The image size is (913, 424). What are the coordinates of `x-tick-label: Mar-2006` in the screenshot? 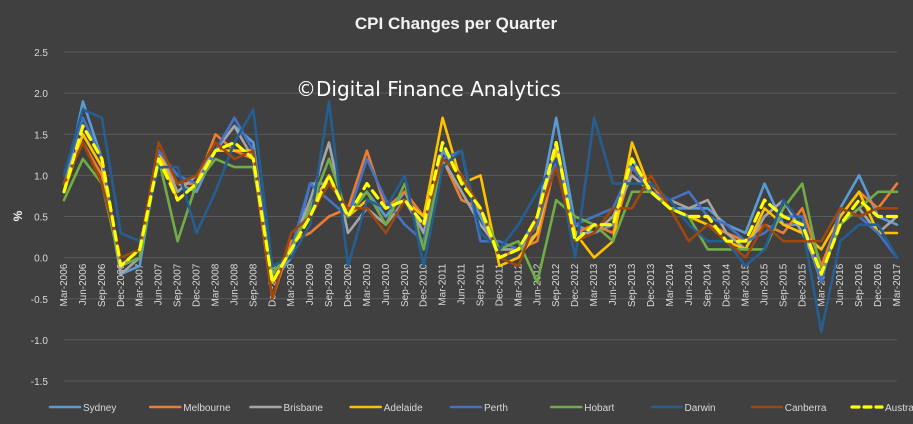 It's located at (64, 284).